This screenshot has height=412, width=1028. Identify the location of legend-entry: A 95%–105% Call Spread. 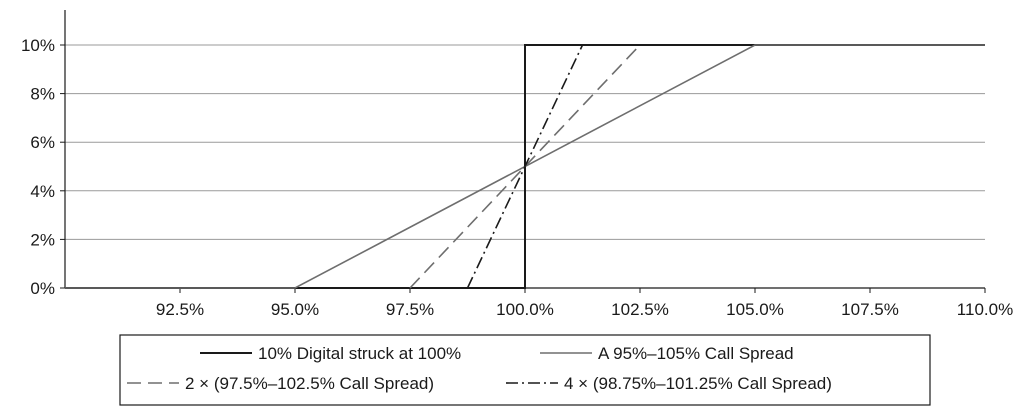
(667, 353).